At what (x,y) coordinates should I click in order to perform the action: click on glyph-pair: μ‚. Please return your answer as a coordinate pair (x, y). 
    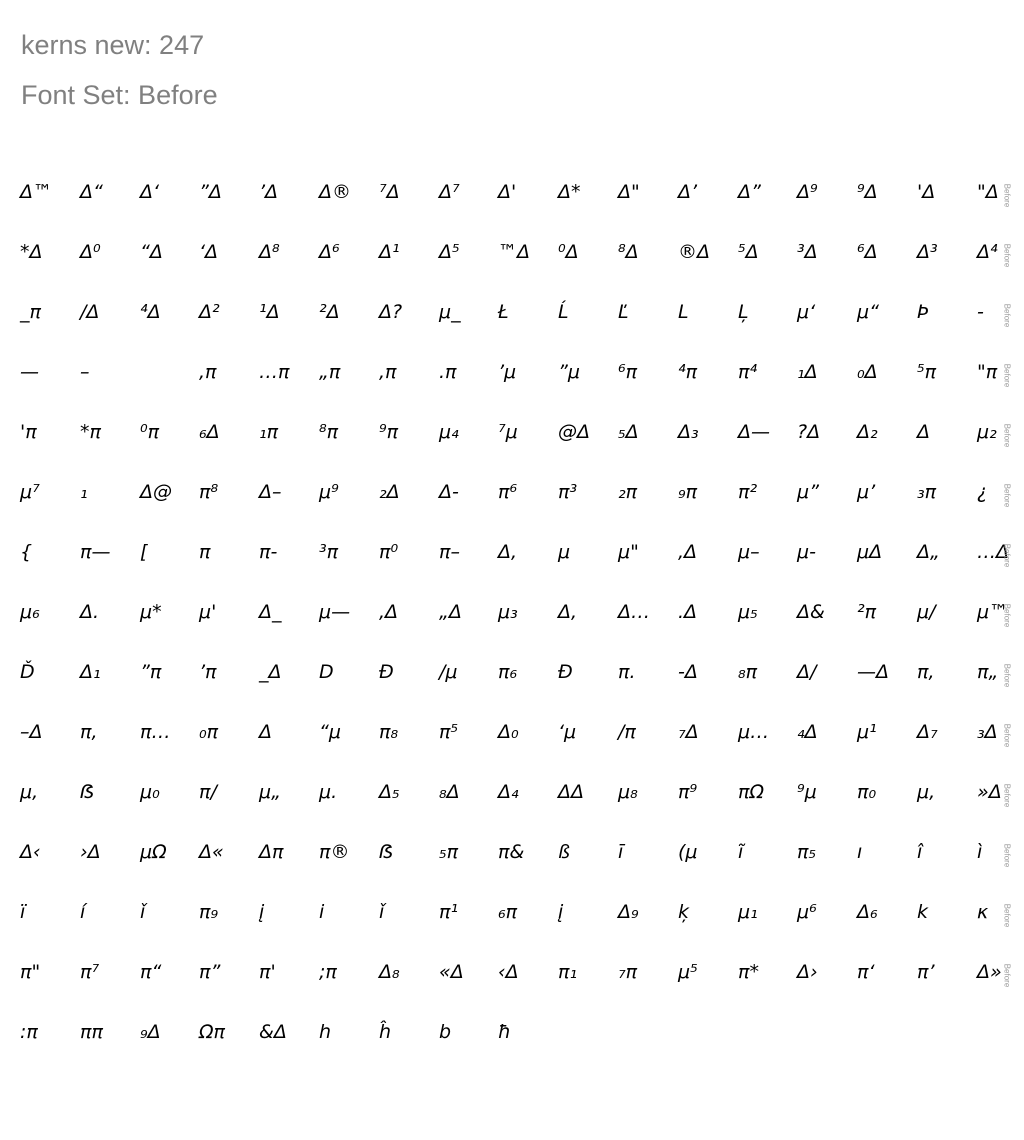
    Looking at the image, I should click on (29, 792).